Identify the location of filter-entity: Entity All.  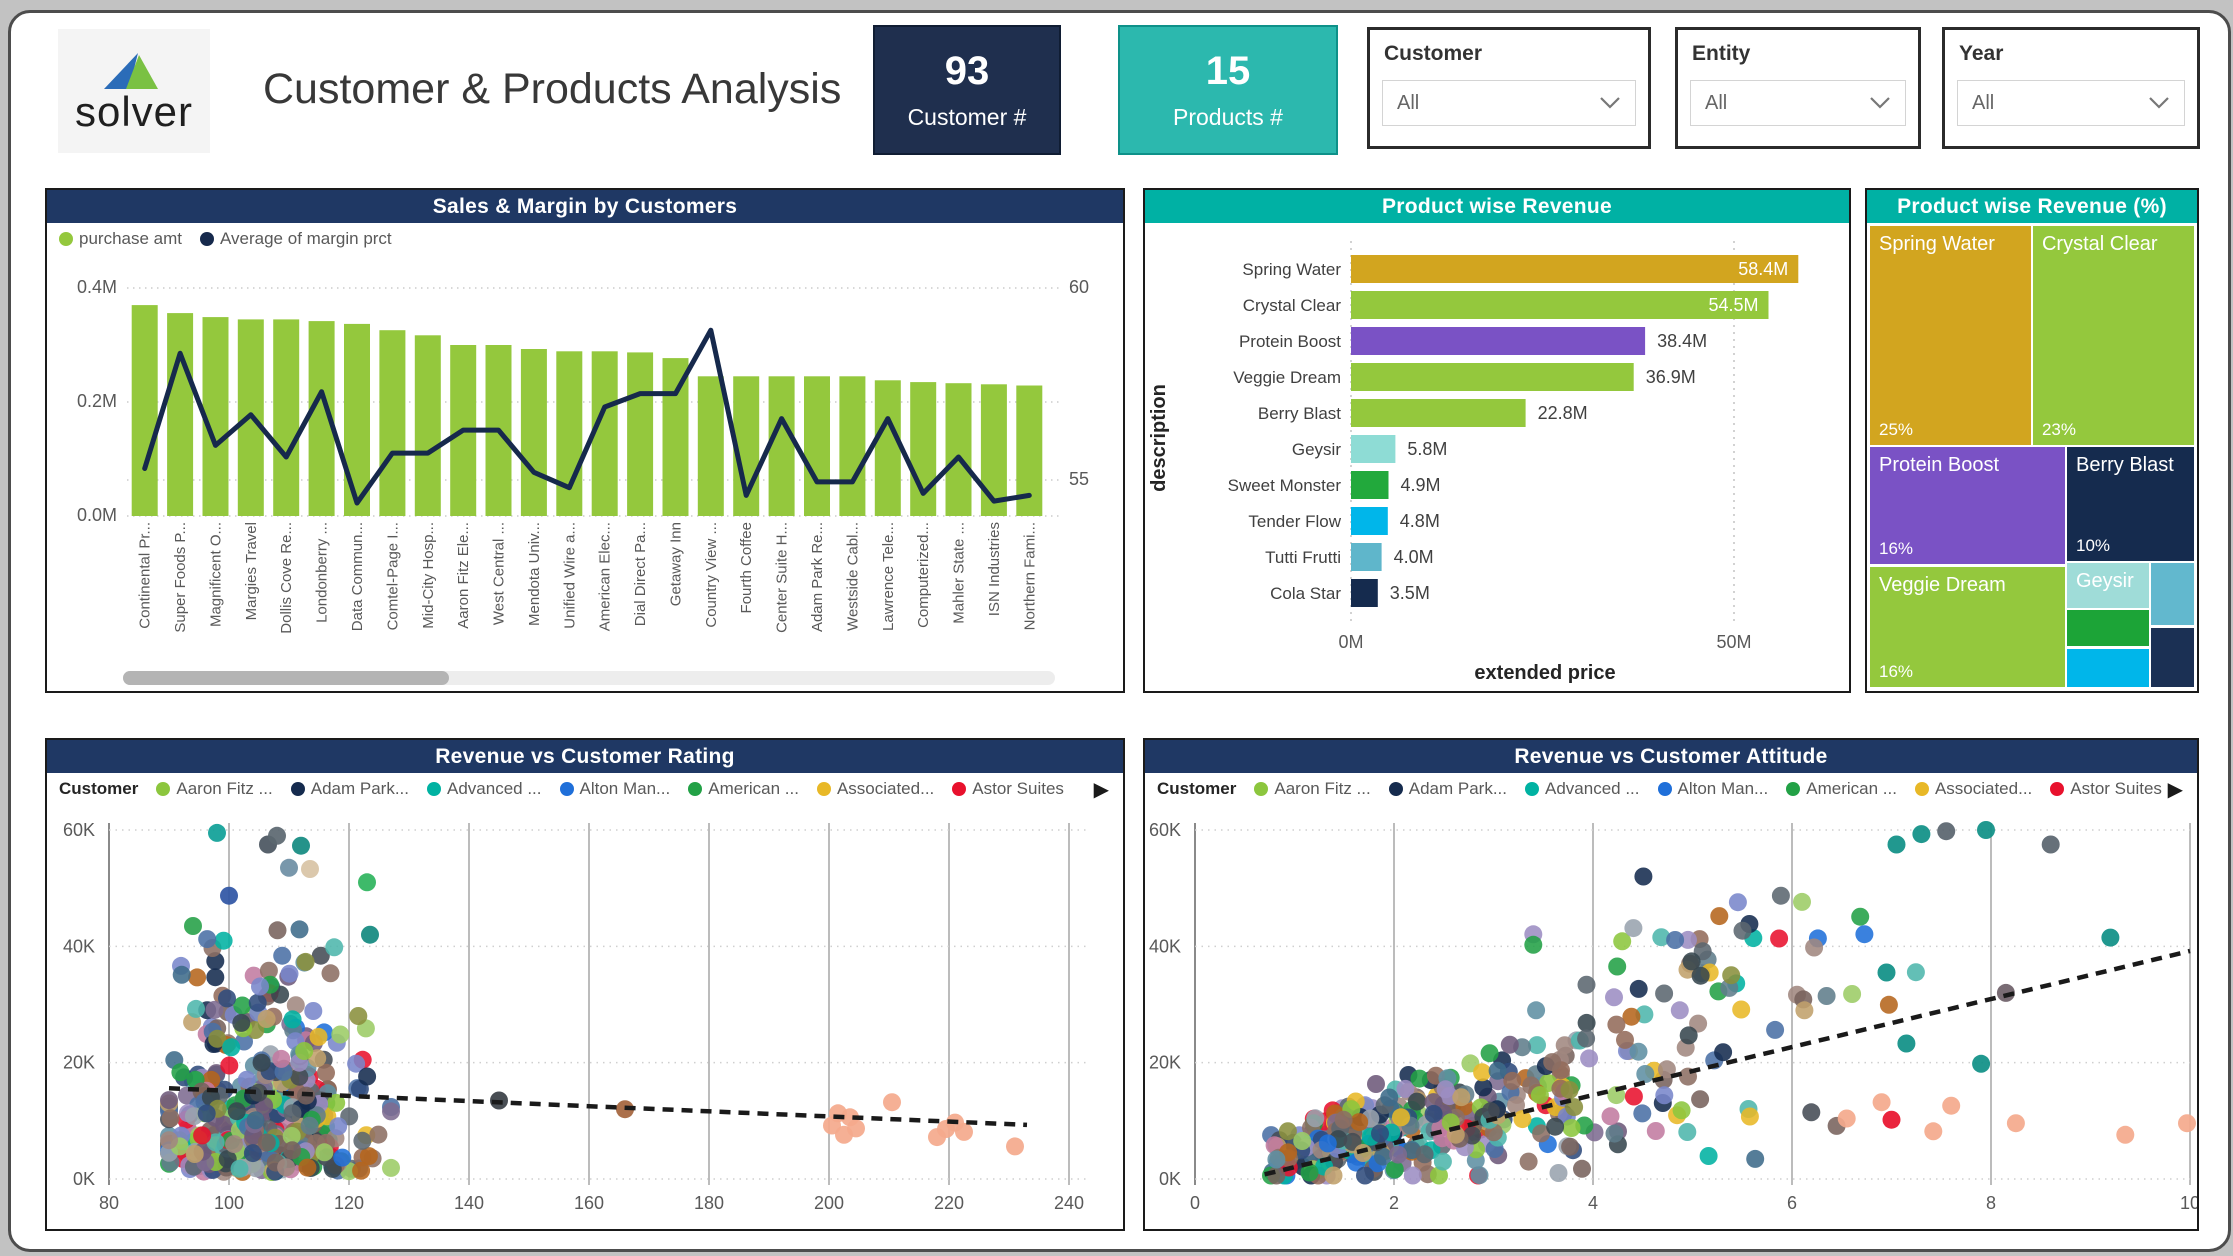
(1798, 88).